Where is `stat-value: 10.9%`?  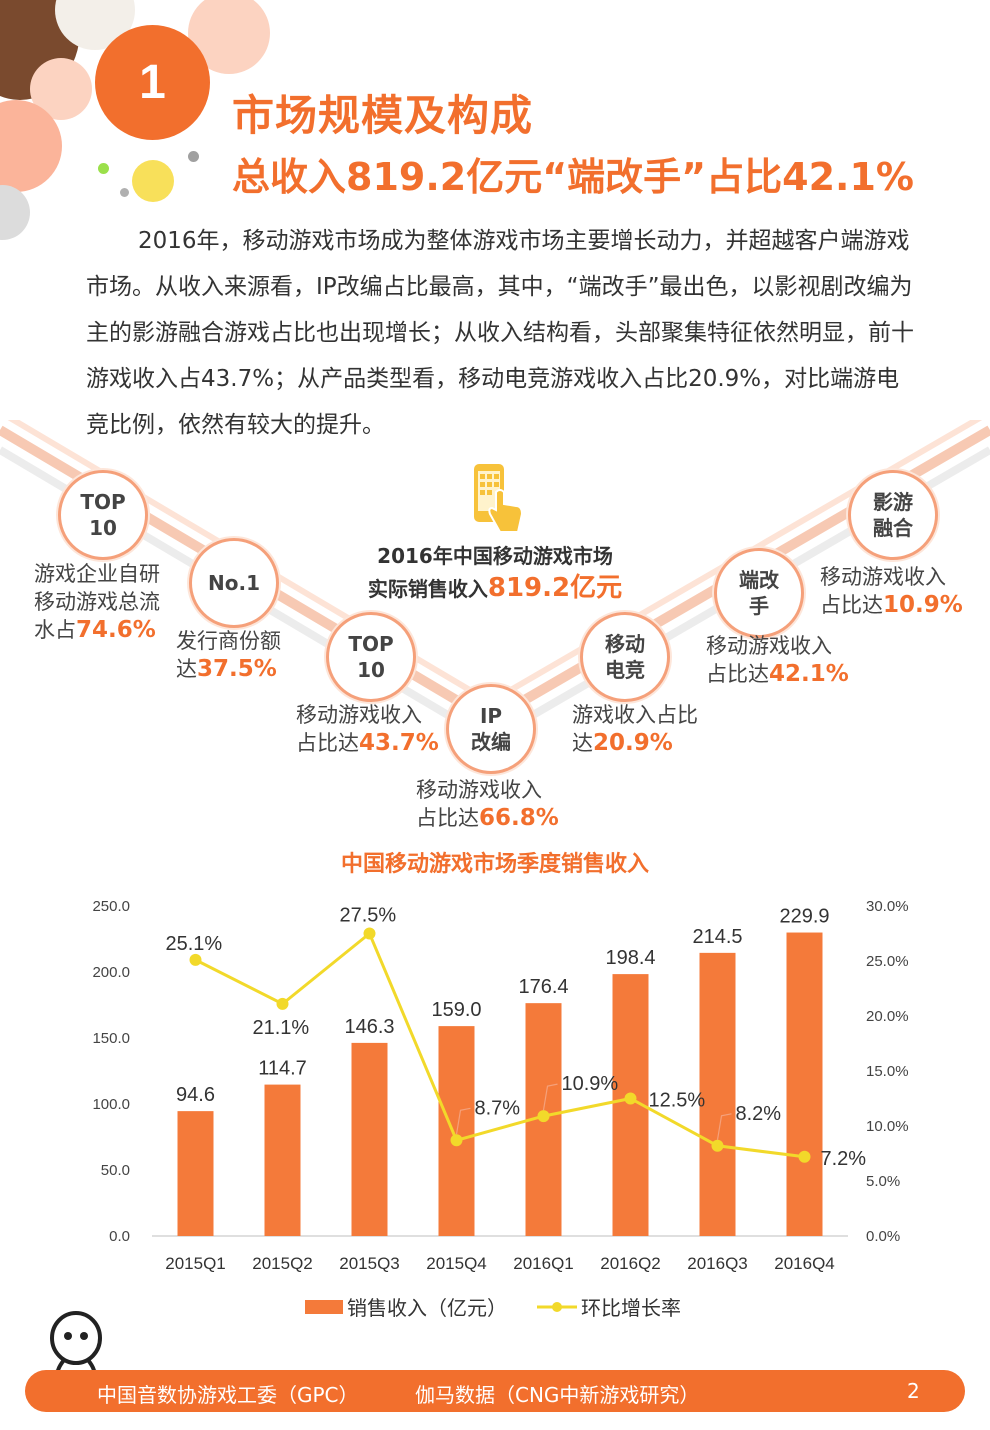 stat-value: 10.9% is located at coordinates (923, 605).